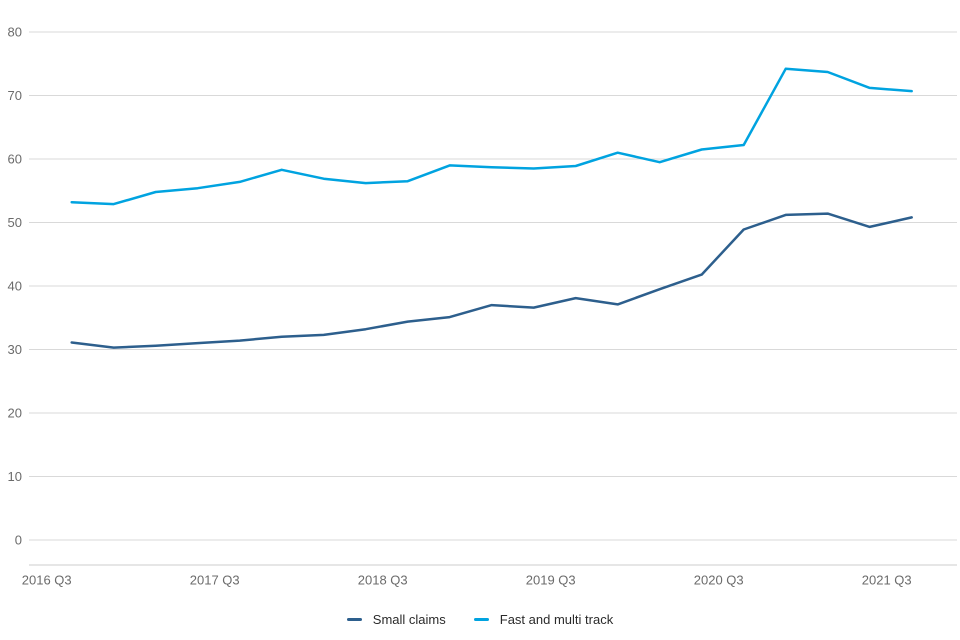 The width and height of the screenshot is (960, 640). Describe the element at coordinates (15, 476) in the screenshot. I see `y-axis-tick-label: 10` at that location.